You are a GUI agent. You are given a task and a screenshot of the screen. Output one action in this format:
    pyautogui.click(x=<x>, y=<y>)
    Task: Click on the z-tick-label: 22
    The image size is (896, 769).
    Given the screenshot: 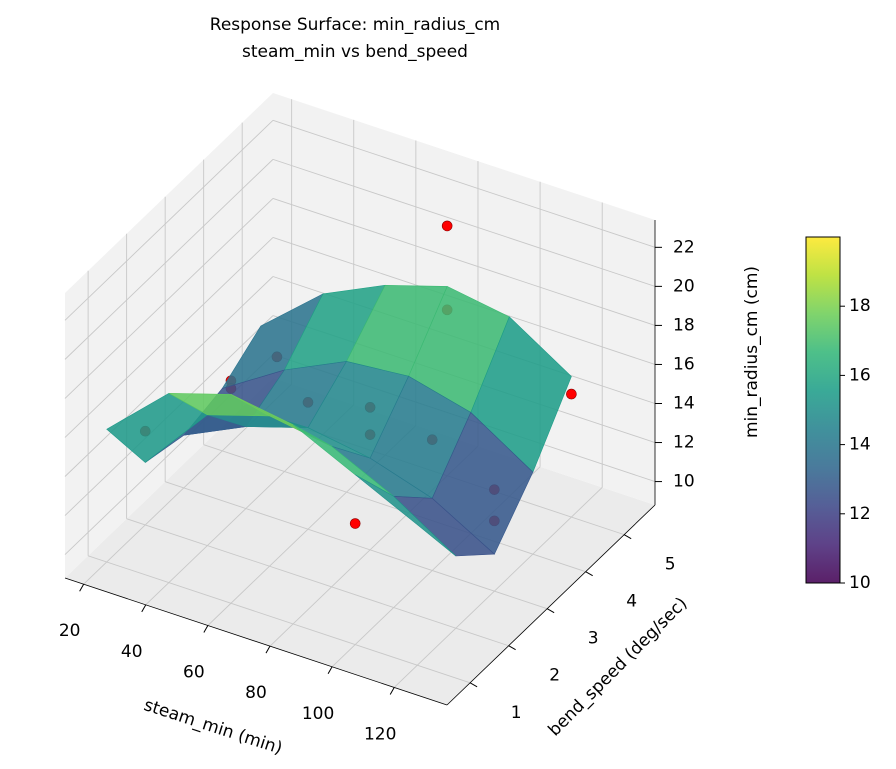 What is the action you would take?
    pyautogui.click(x=684, y=247)
    